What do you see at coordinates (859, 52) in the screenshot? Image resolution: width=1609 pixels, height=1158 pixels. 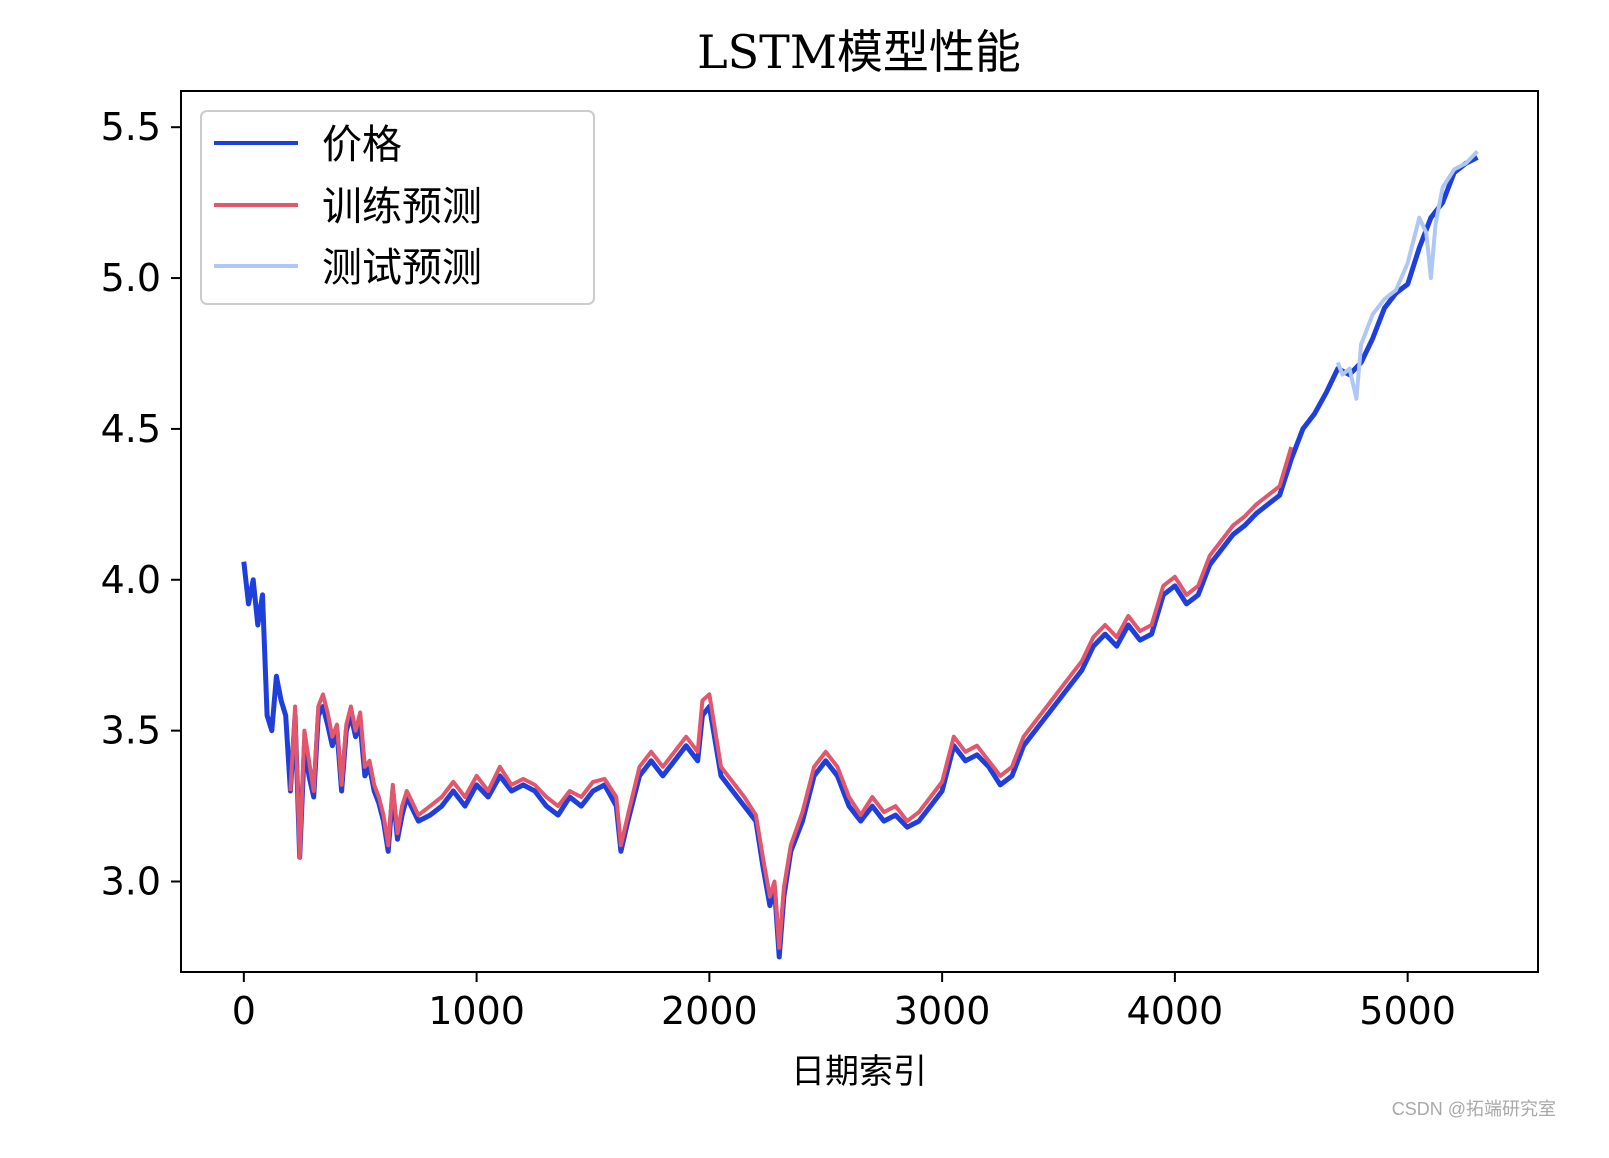 I see `chart-title: LSTM模型性能` at bounding box center [859, 52].